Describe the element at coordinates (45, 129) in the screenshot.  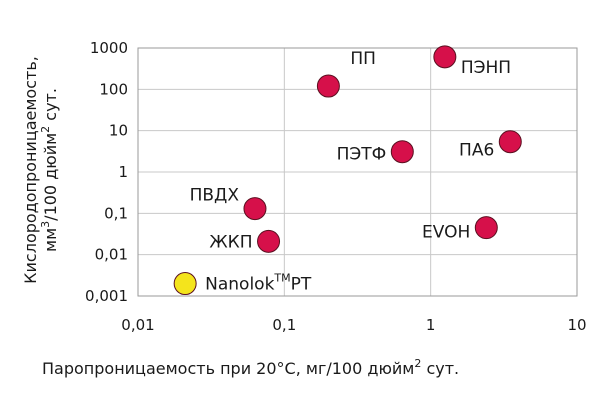
I see `y-title-sup: 2` at that location.